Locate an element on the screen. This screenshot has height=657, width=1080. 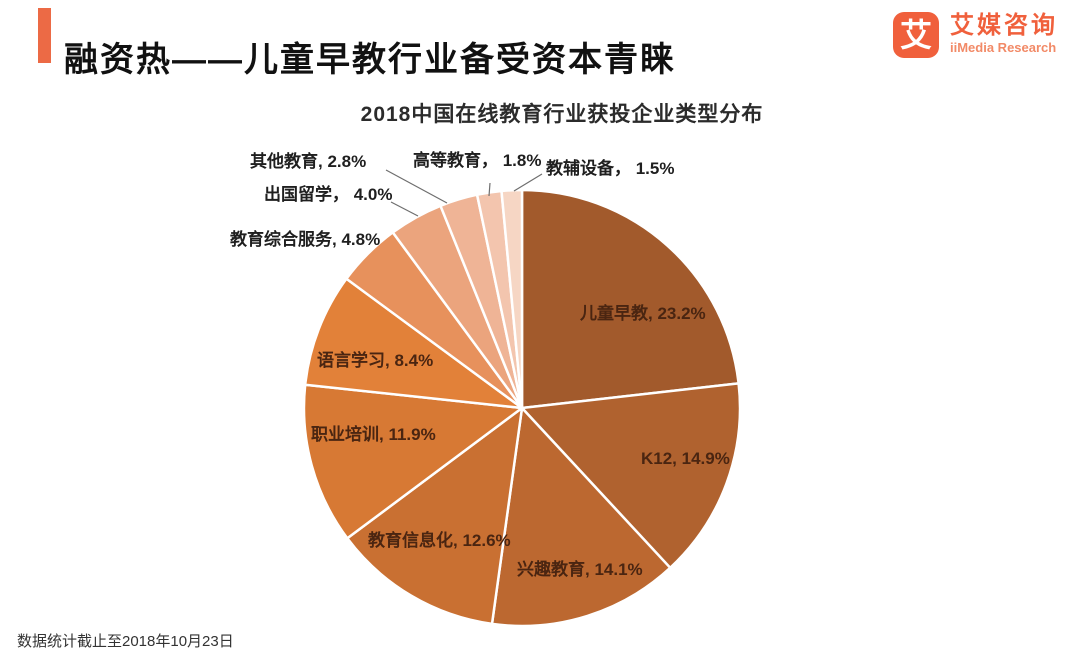
slice-label: 其他教育, 2.8% is located at coordinates (308, 161).